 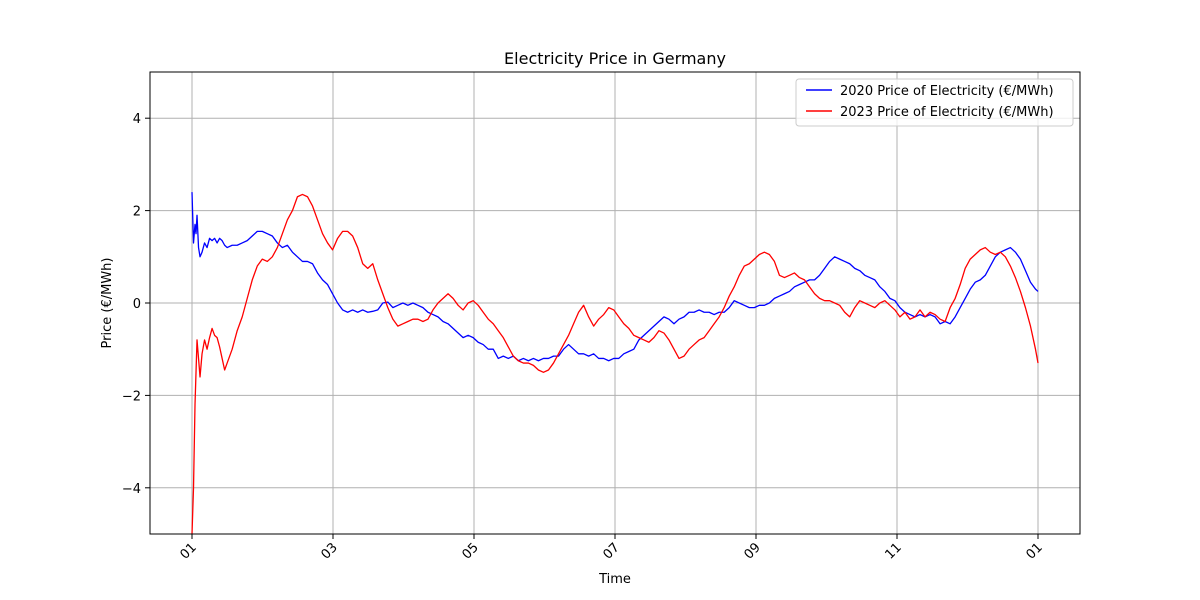 What do you see at coordinates (137, 212) in the screenshot?
I see `y-tick-label: 2` at bounding box center [137, 212].